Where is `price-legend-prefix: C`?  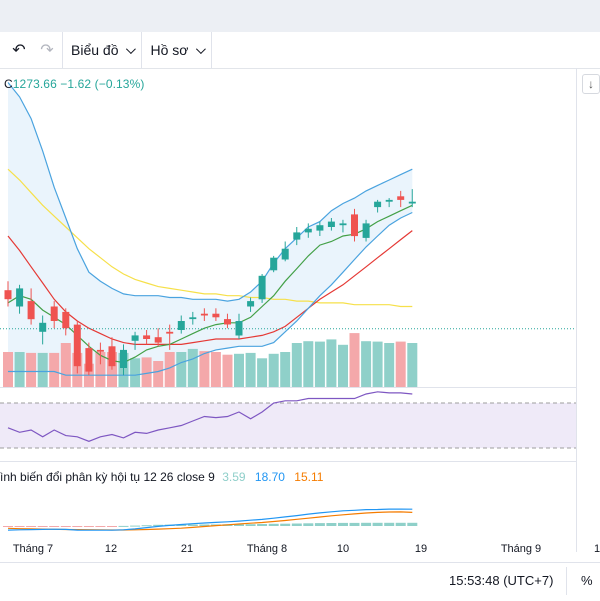
price-legend-prefix: C is located at coordinates (8, 84).